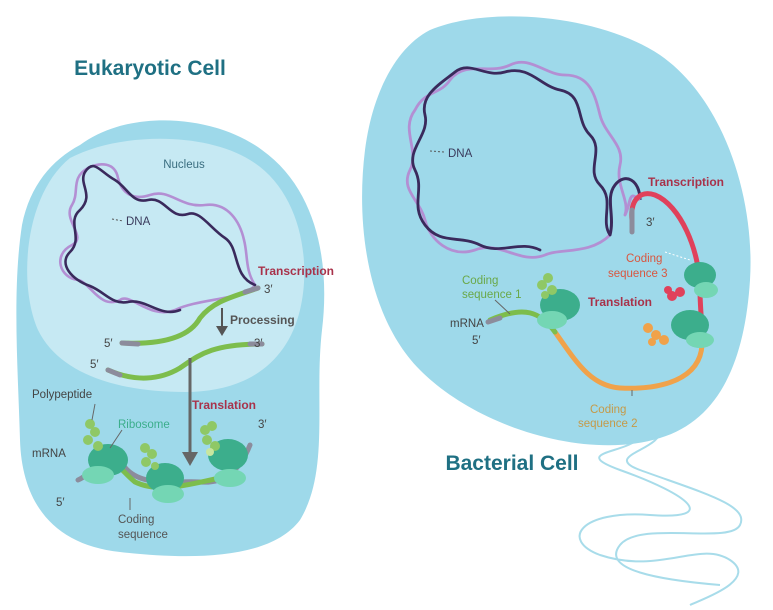 The height and width of the screenshot is (610, 773). What do you see at coordinates (108, 344) in the screenshot?
I see `prime5-a: 5′` at bounding box center [108, 344].